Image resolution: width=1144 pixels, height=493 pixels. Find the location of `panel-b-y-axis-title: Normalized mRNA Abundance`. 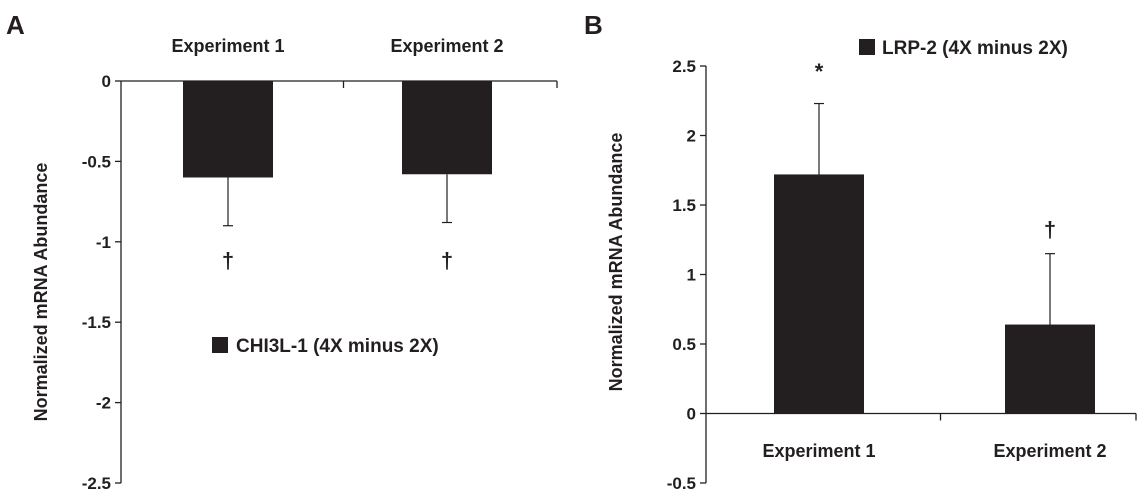

panel-b-y-axis-title: Normalized mRNA Abundance is located at coordinates (616, 262).